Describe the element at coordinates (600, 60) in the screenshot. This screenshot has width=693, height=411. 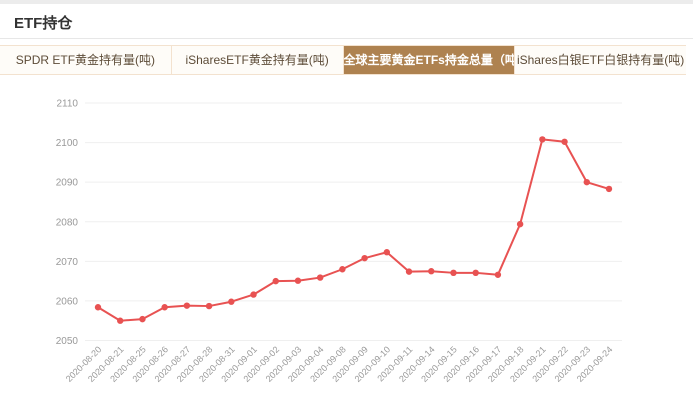
I see `tab-ishares-etf-silver: iShares白银ETF白银持有量(吨)` at that location.